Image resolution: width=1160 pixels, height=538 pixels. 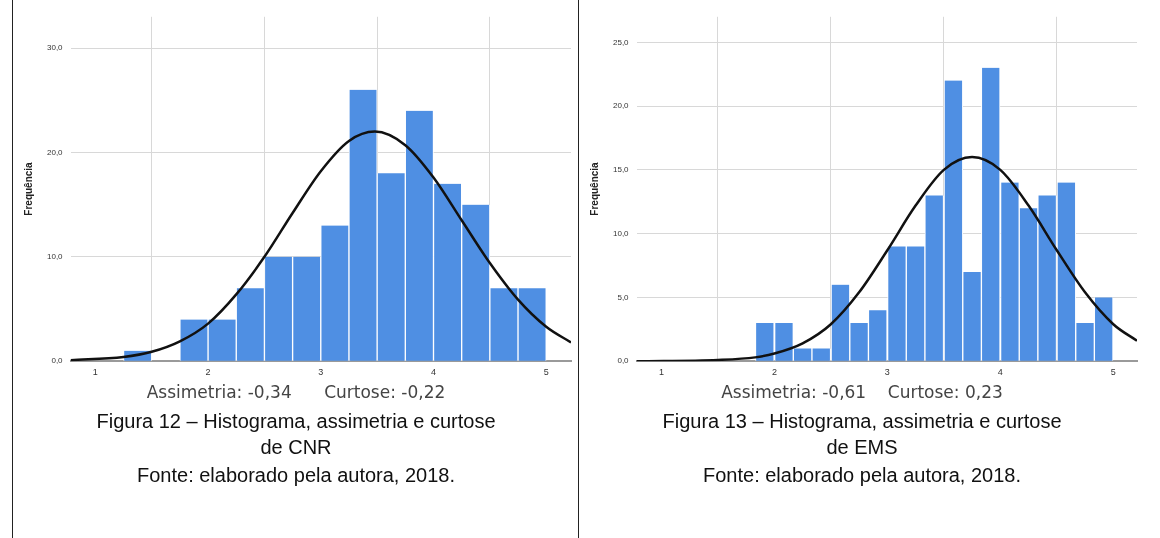 What do you see at coordinates (55, 48) in the screenshot?
I see `y-tick-label: 30,0` at bounding box center [55, 48].